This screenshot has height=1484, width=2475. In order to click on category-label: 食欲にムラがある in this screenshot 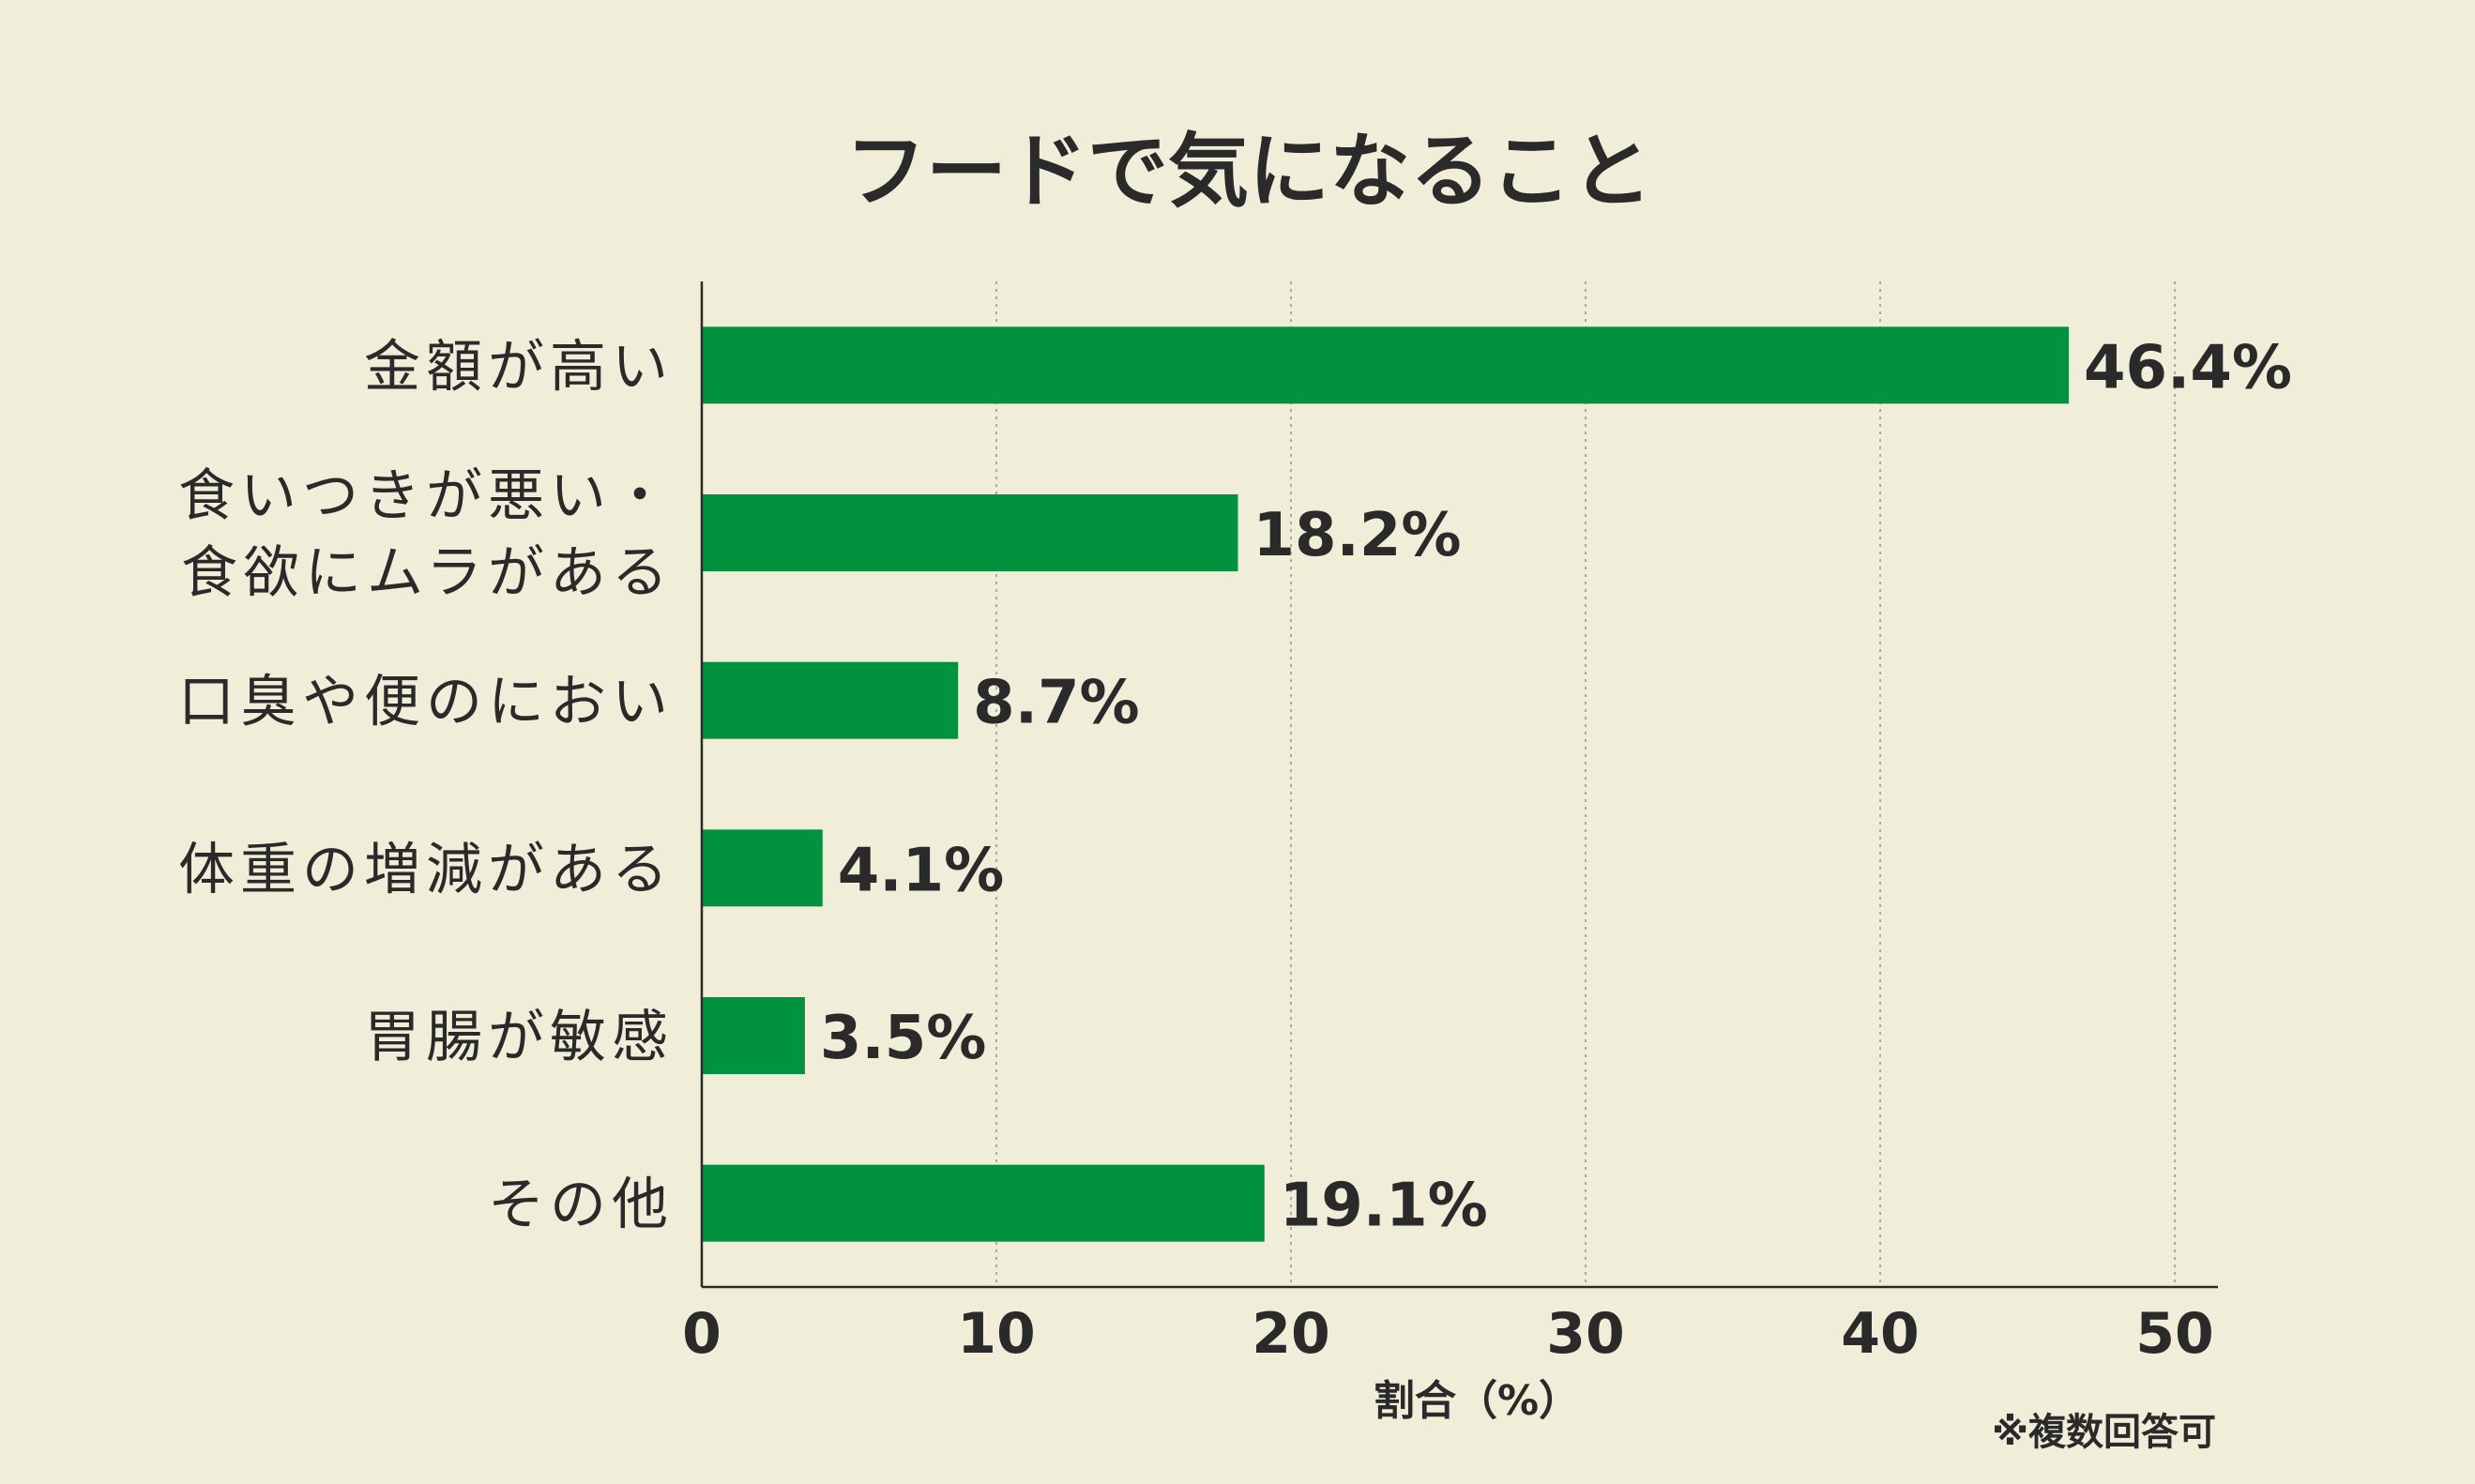, I will do `click(427, 573)`.